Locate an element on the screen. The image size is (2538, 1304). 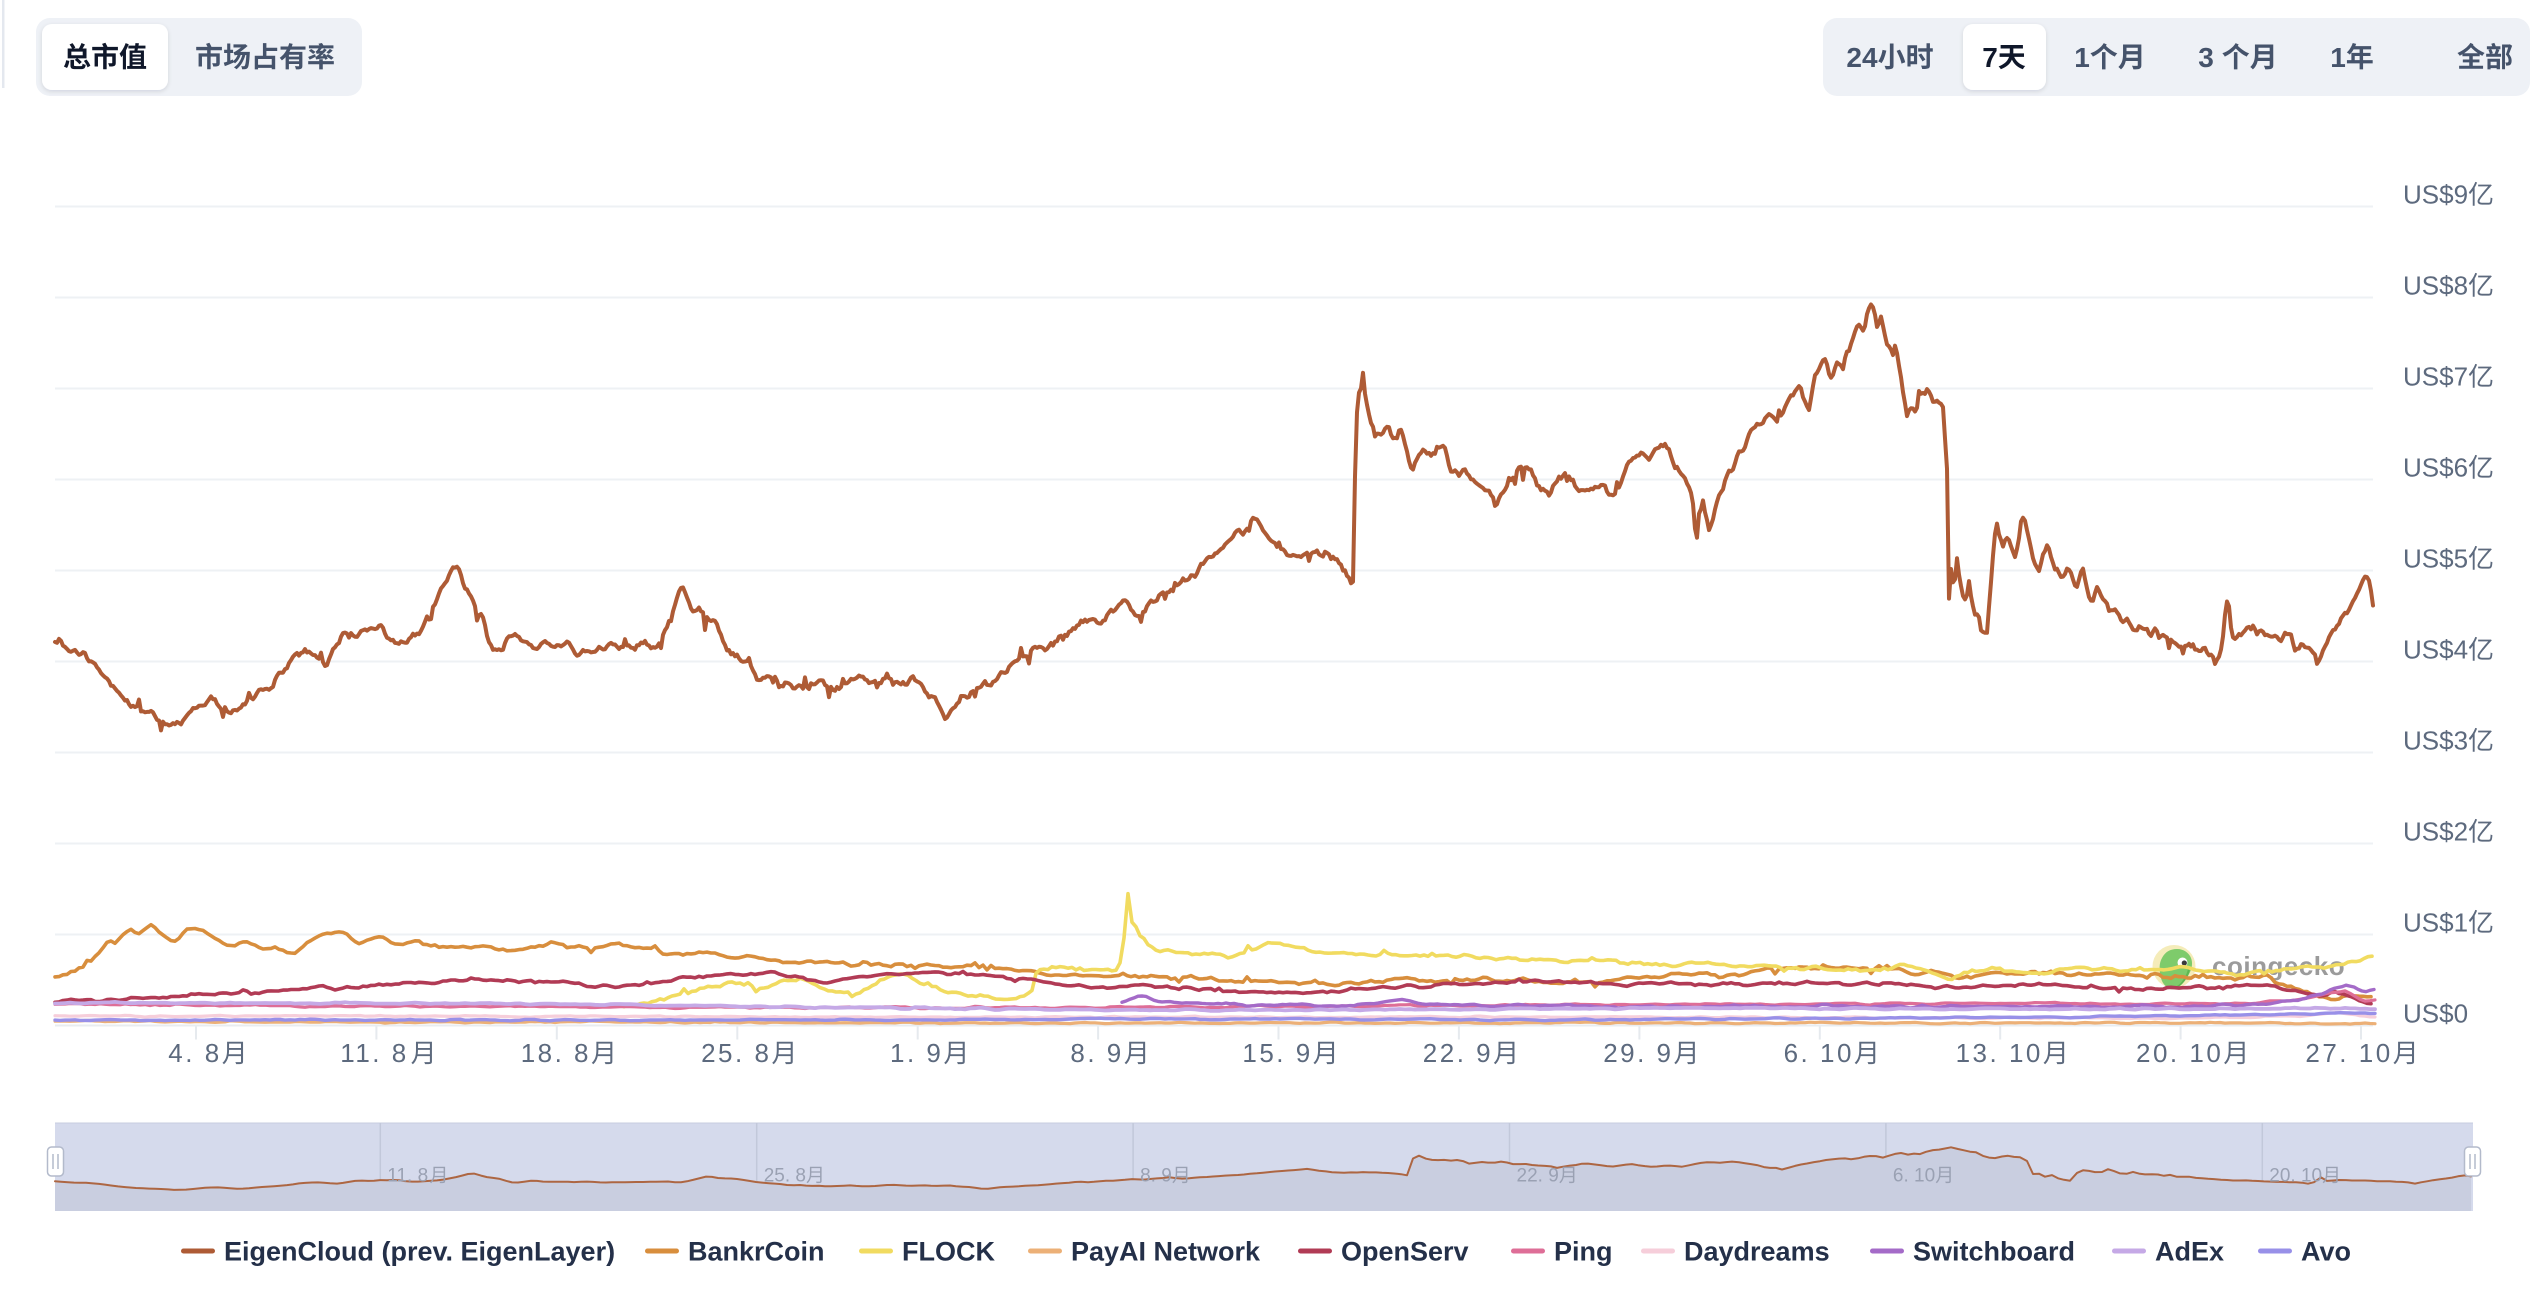
svg-text: 3 is located at coordinates (2206, 57).